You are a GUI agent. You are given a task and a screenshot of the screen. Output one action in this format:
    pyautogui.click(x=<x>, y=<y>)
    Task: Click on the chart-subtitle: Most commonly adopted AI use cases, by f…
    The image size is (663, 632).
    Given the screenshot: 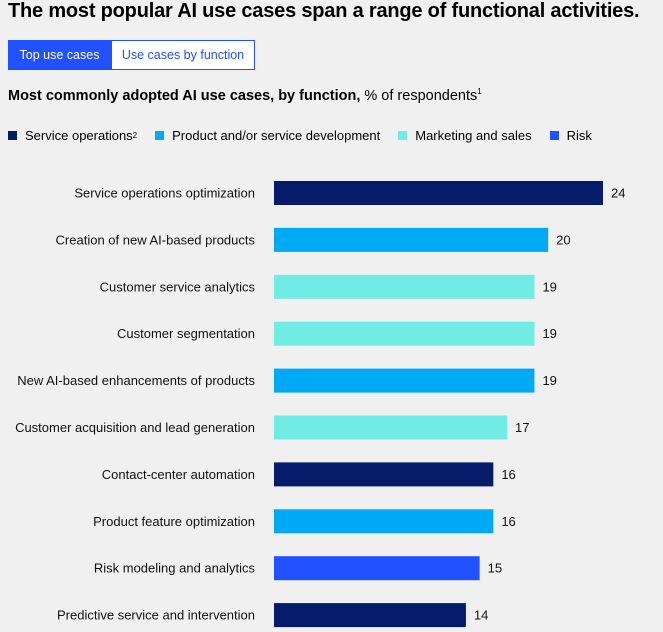 What is the action you would take?
    pyautogui.click(x=245, y=95)
    